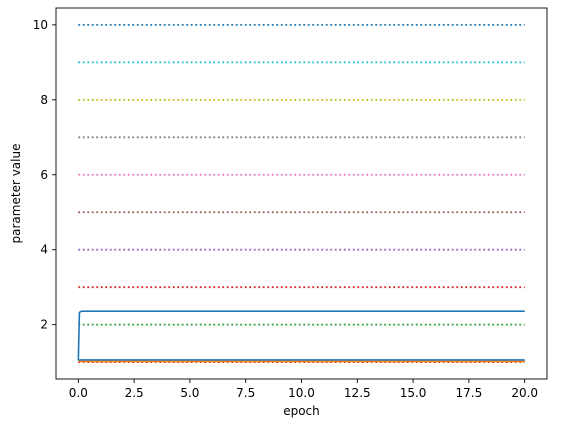  Describe the element at coordinates (44, 325) in the screenshot. I see `y-tick-label: 2` at that location.